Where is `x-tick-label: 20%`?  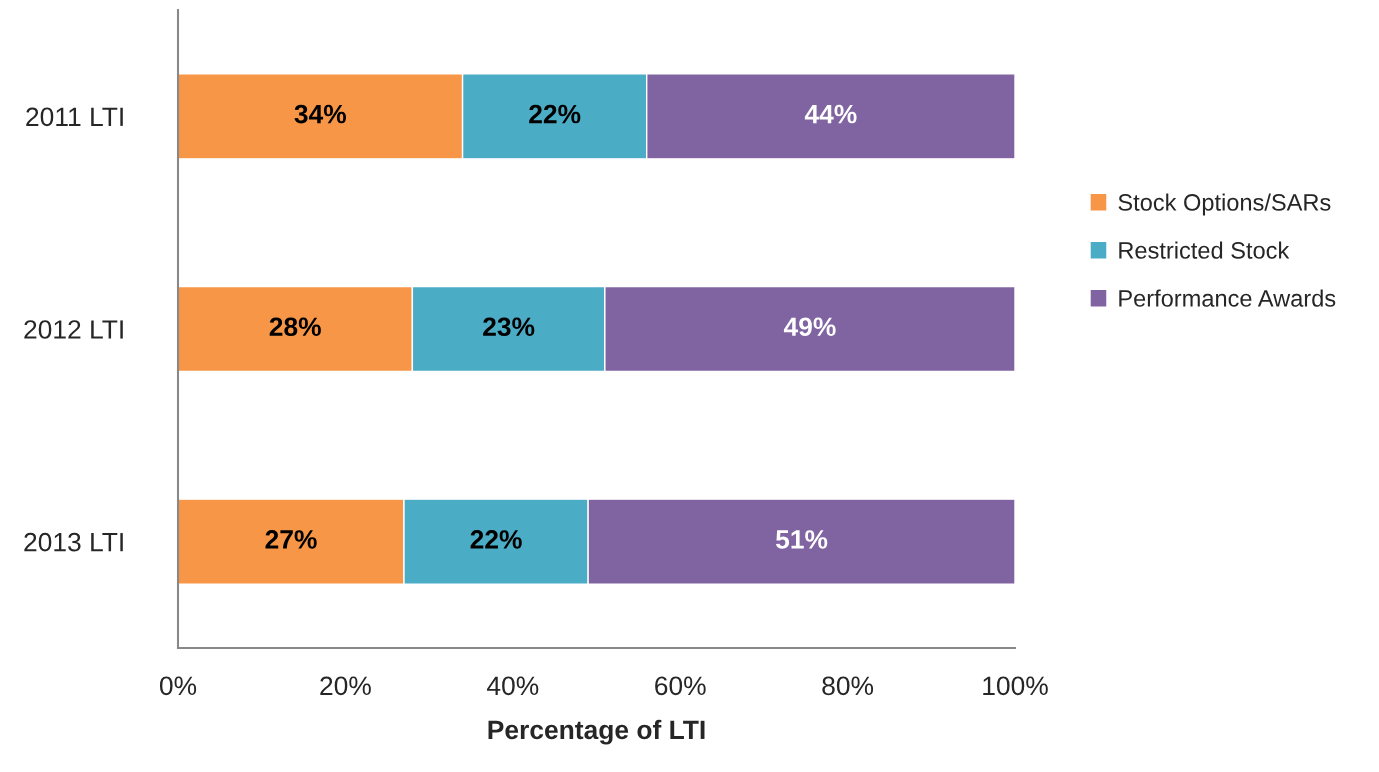
x-tick-label: 20% is located at coordinates (345, 686).